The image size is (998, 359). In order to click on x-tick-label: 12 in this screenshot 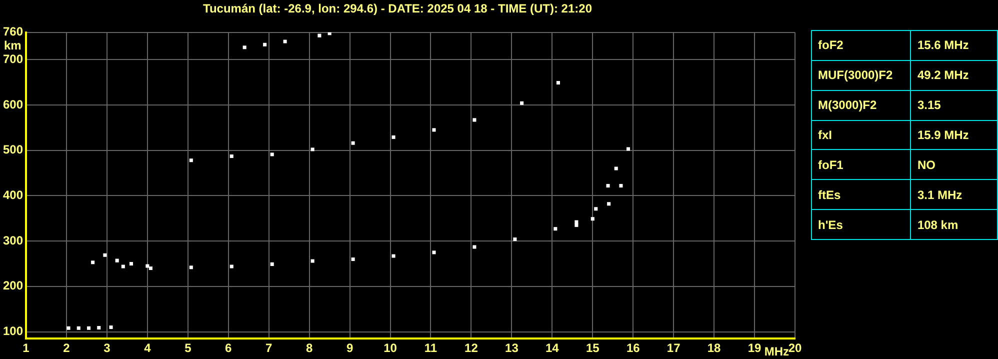, I will do `click(471, 348)`.